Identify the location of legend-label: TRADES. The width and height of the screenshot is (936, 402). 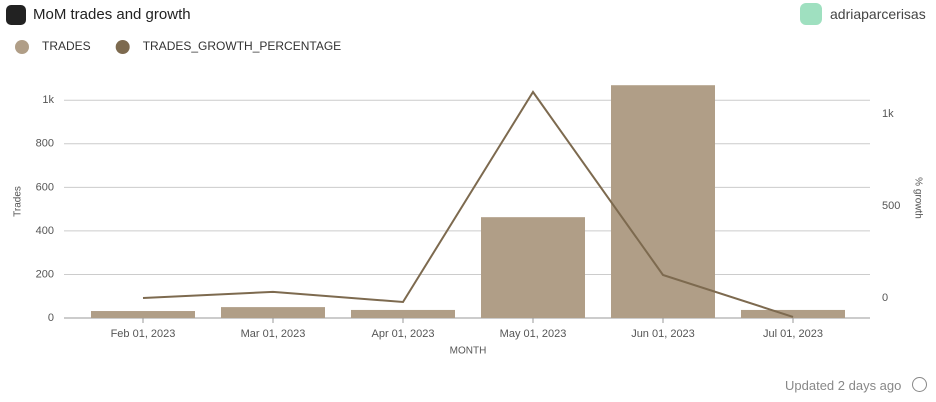
(66, 46).